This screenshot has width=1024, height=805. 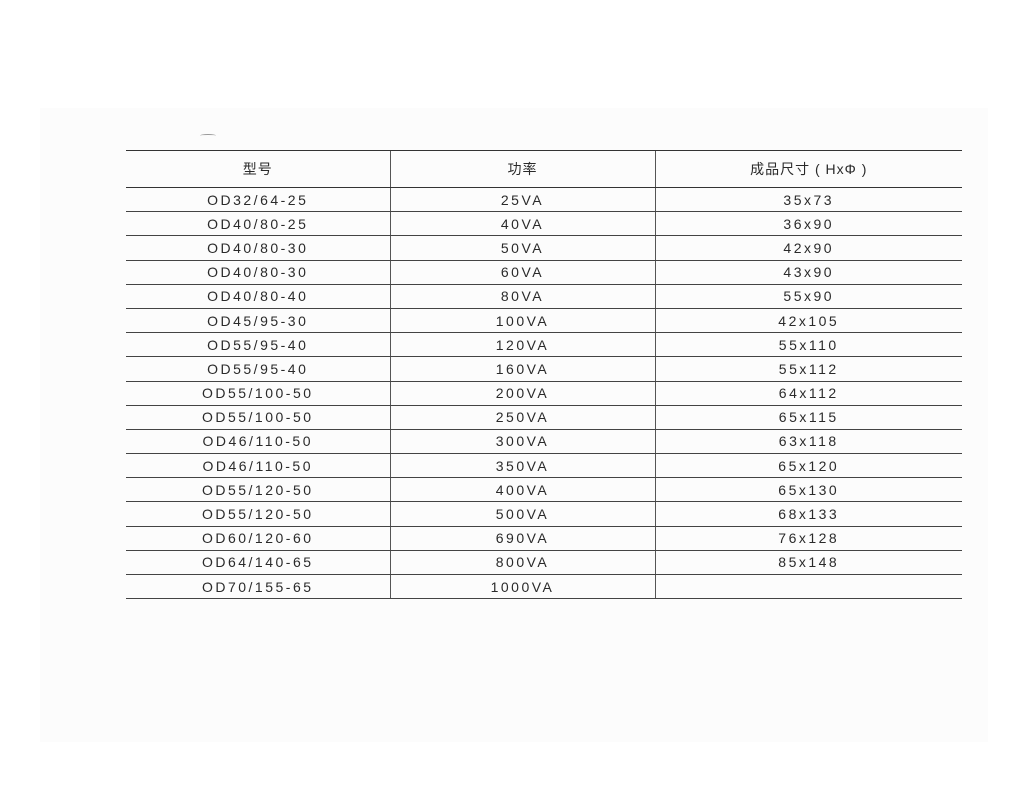 What do you see at coordinates (258, 538) in the screenshot?
I see `cell-model: OD60/120-60` at bounding box center [258, 538].